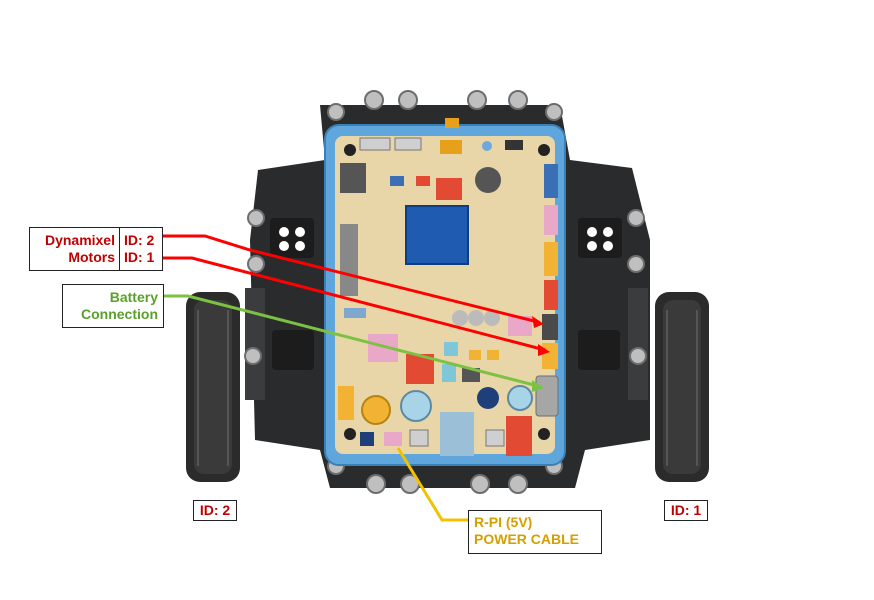 The height and width of the screenshot is (600, 874). Describe the element at coordinates (503, 522) in the screenshot. I see `rpi-text: R-PI (5V)` at that location.